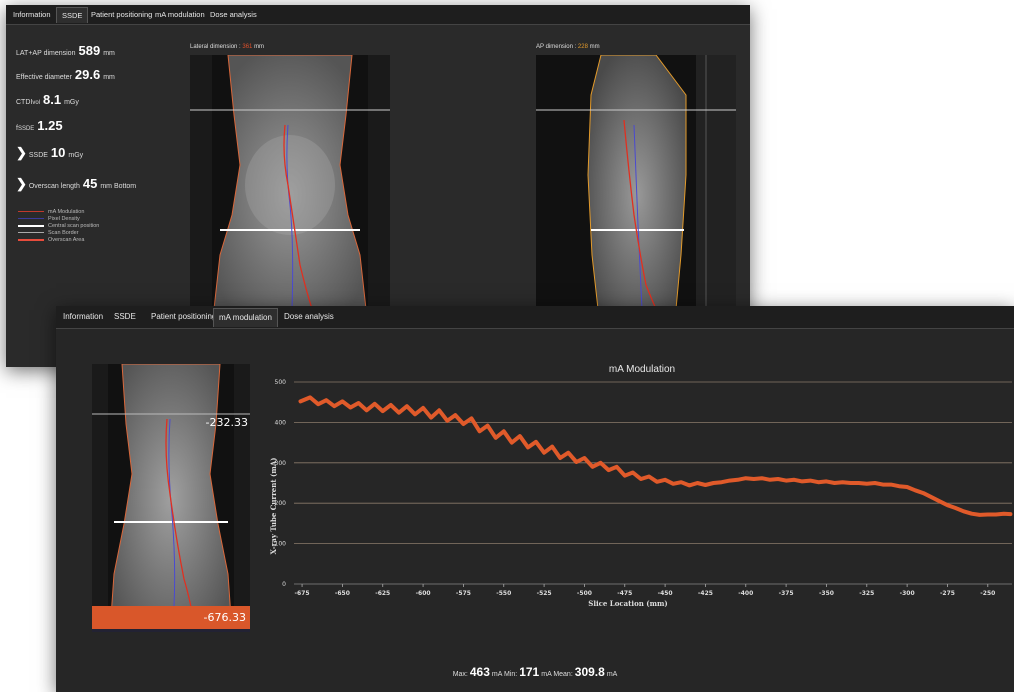 Image resolution: width=1014 pixels, height=692 pixels. Describe the element at coordinates (171, 498) in the screenshot. I see `scout-image: -232.33 -676.33` at that location.